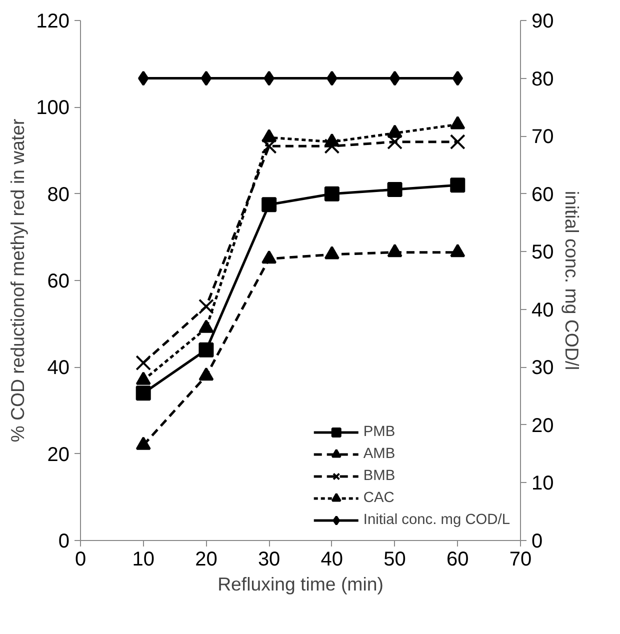  What do you see at coordinates (379, 476) in the screenshot?
I see `legend-label: BMB` at bounding box center [379, 476].